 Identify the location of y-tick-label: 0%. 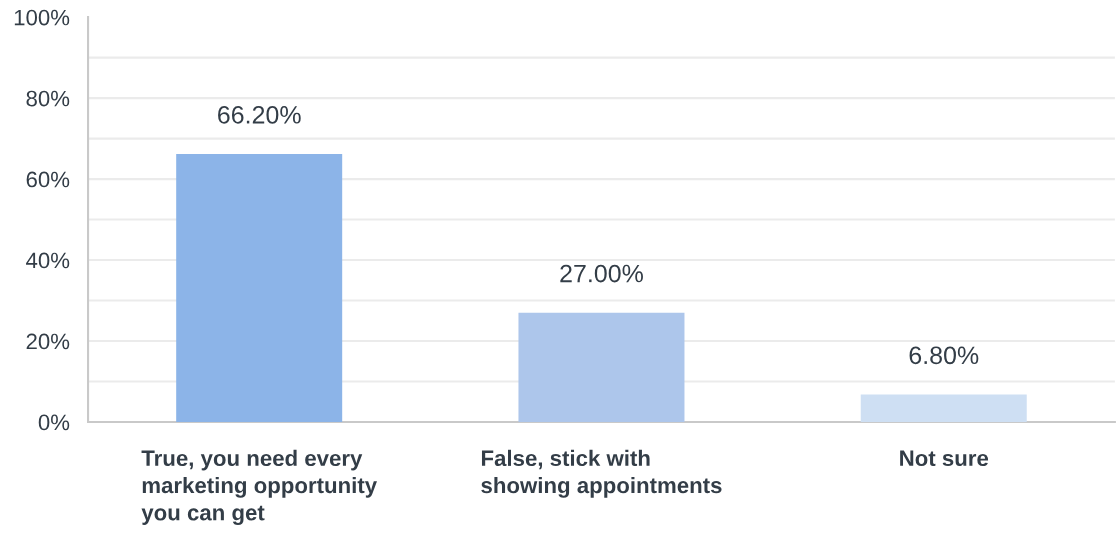
(54, 422).